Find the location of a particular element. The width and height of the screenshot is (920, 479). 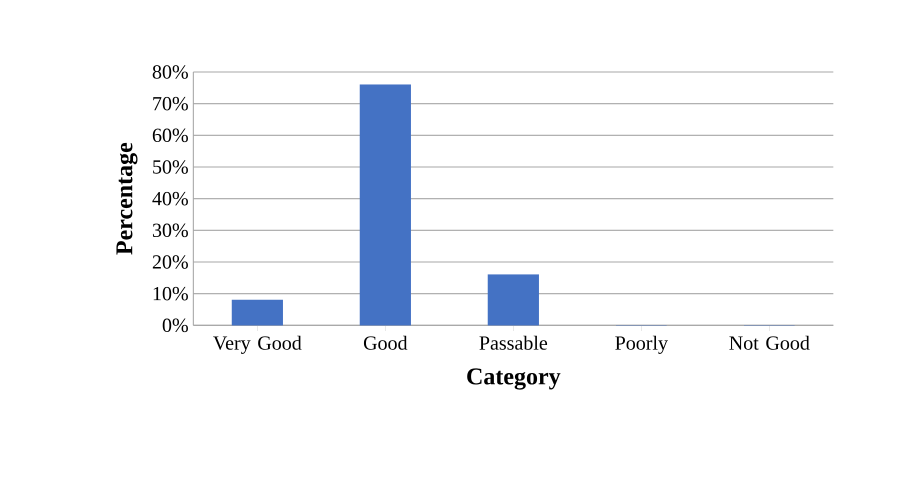

y-tick-label: 50% is located at coordinates (170, 167).